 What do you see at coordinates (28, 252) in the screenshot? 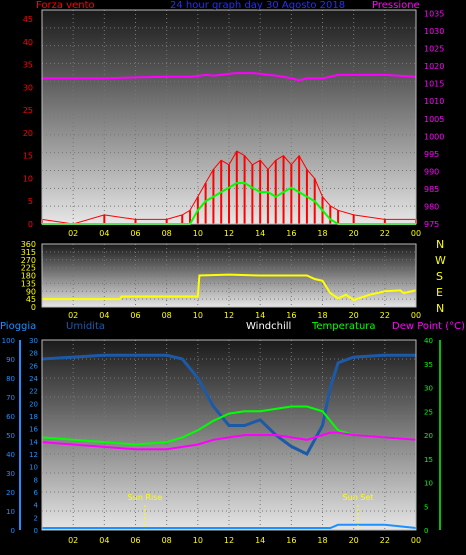
I see `direction-tick-label: 315` at bounding box center [28, 252].